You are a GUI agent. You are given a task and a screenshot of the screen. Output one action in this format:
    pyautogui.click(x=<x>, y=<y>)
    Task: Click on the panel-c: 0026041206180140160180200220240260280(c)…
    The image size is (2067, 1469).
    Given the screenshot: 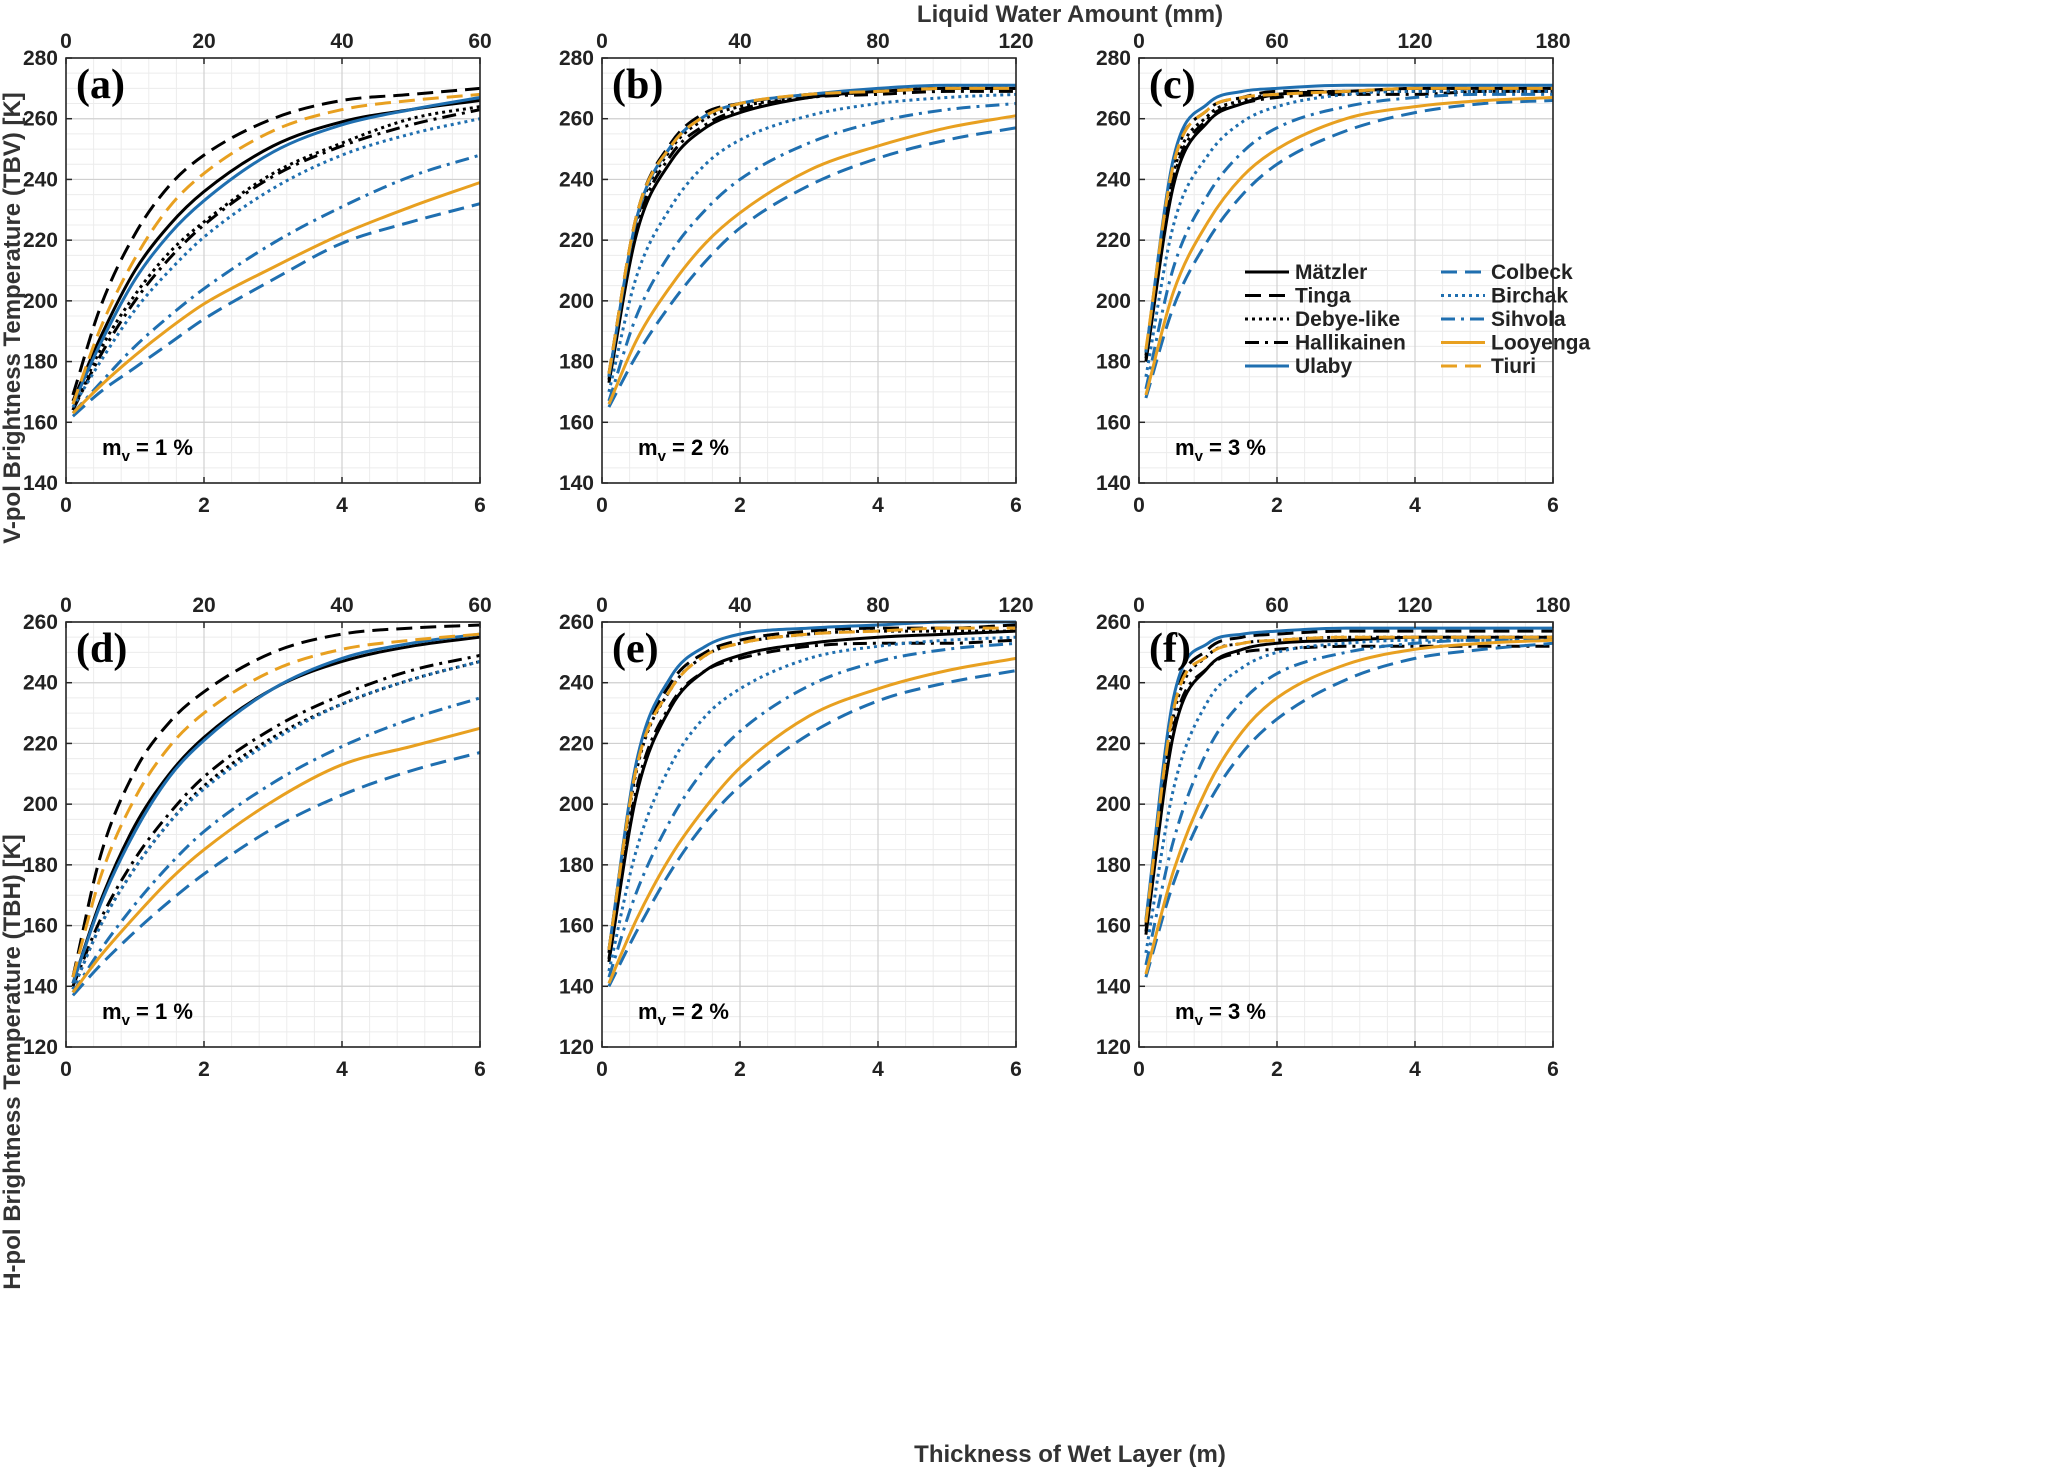 What is the action you would take?
    pyautogui.click(x=1343, y=273)
    